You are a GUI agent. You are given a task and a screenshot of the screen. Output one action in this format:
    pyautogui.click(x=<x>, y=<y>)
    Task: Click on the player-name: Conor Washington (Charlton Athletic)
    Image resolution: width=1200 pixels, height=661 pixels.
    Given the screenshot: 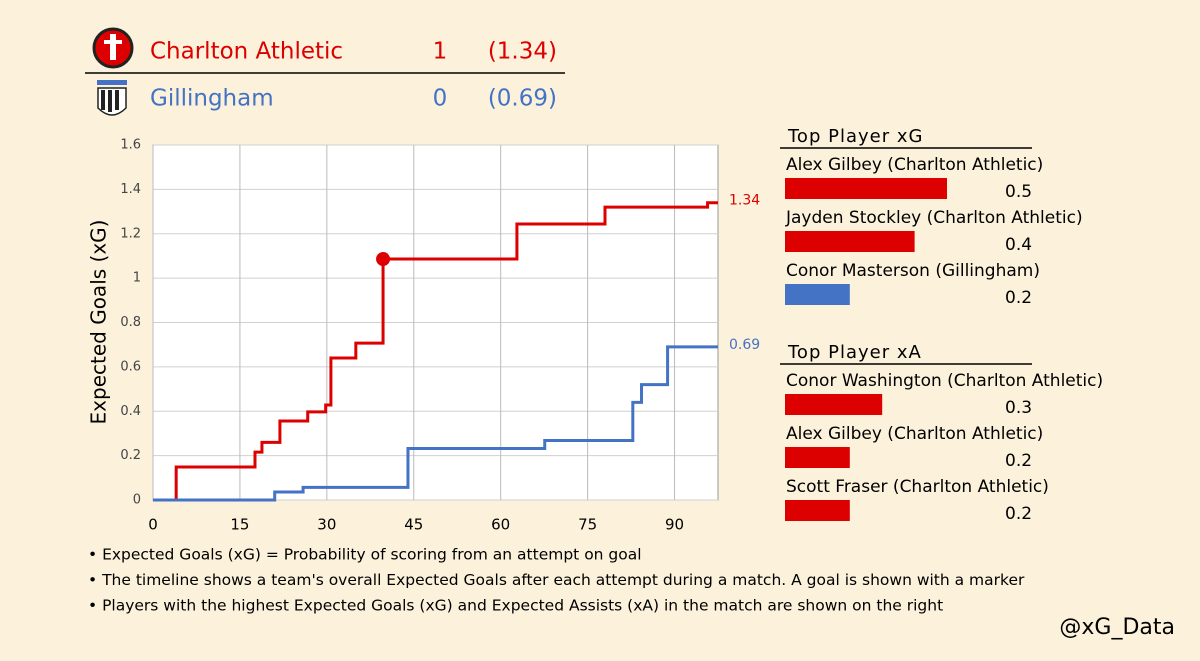 What is the action you would take?
    pyautogui.click(x=944, y=381)
    